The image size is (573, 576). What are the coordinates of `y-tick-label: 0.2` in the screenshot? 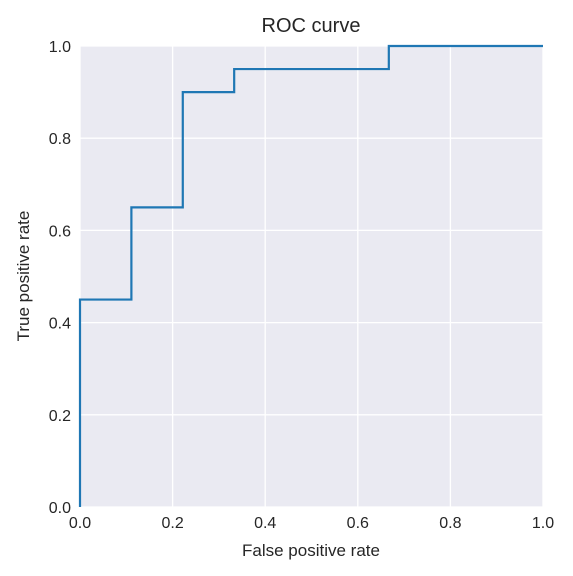 It's located at (60, 416).